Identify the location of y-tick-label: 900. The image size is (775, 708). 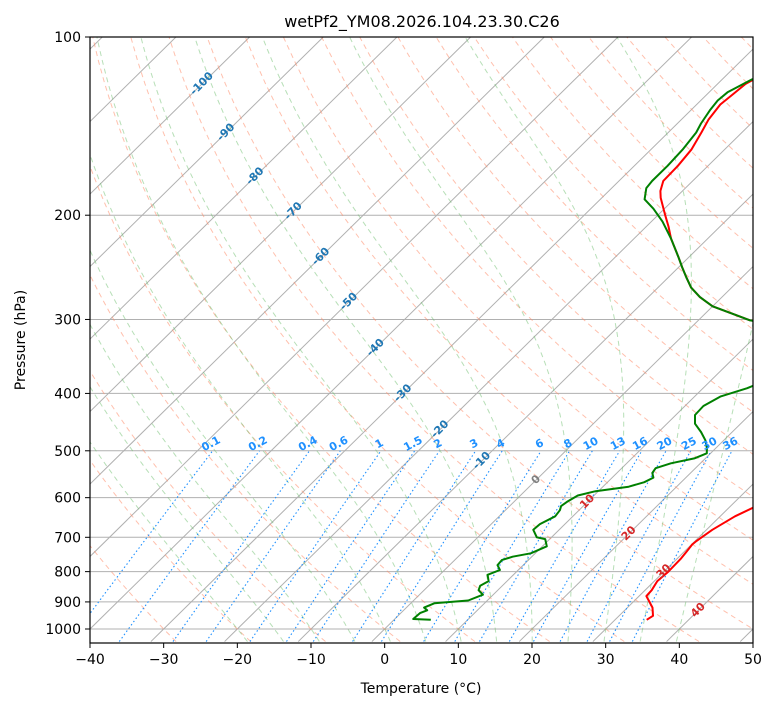
(67, 603).